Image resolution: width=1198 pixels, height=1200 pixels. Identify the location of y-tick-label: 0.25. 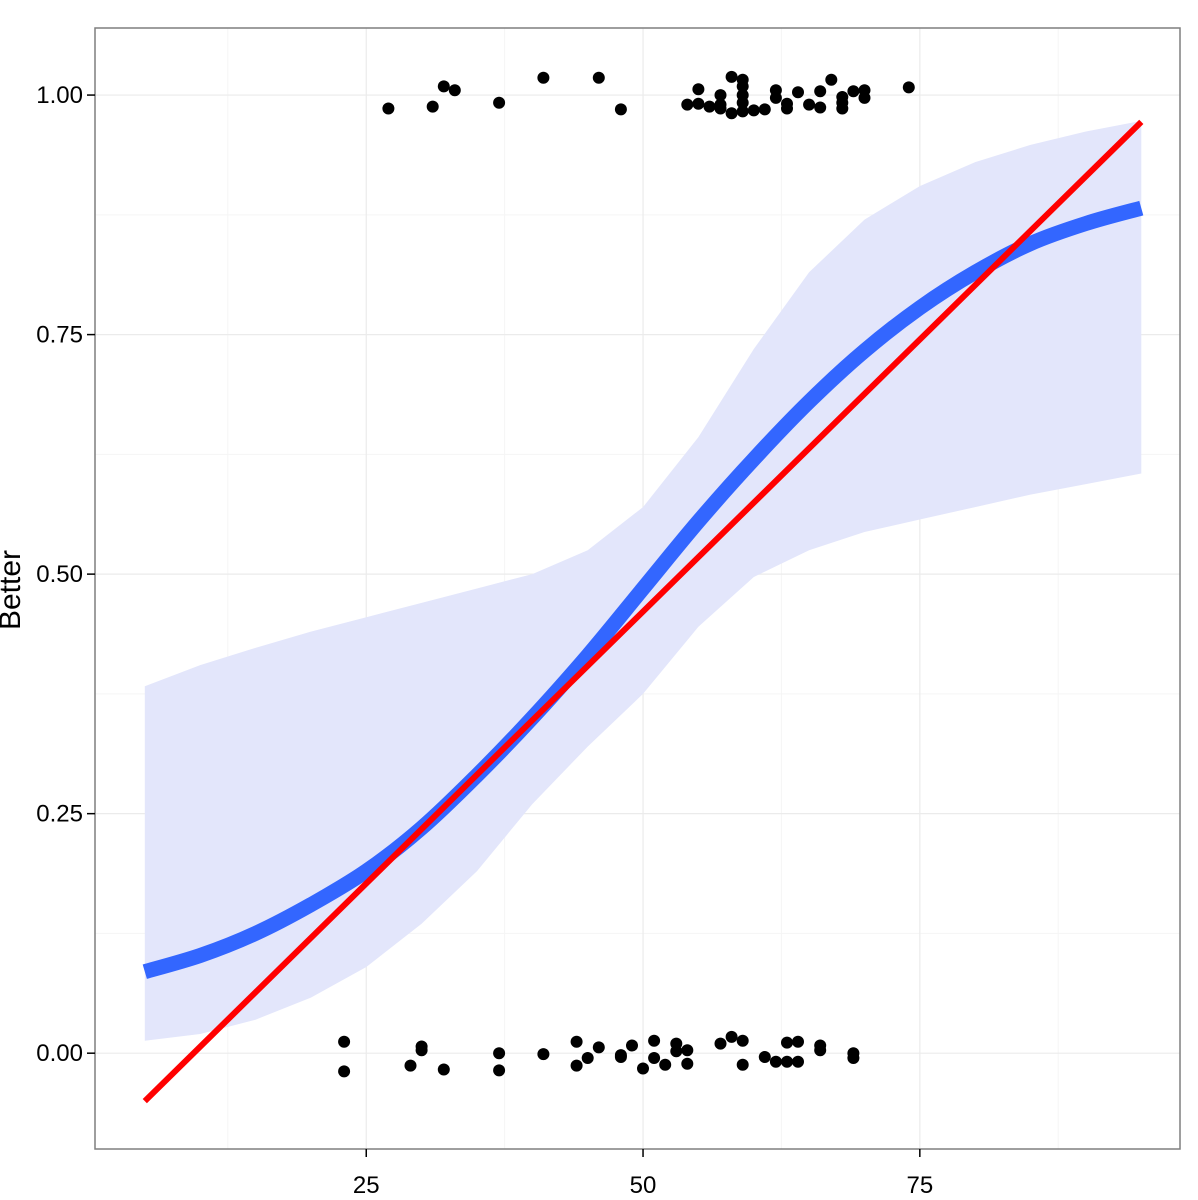
(59, 814).